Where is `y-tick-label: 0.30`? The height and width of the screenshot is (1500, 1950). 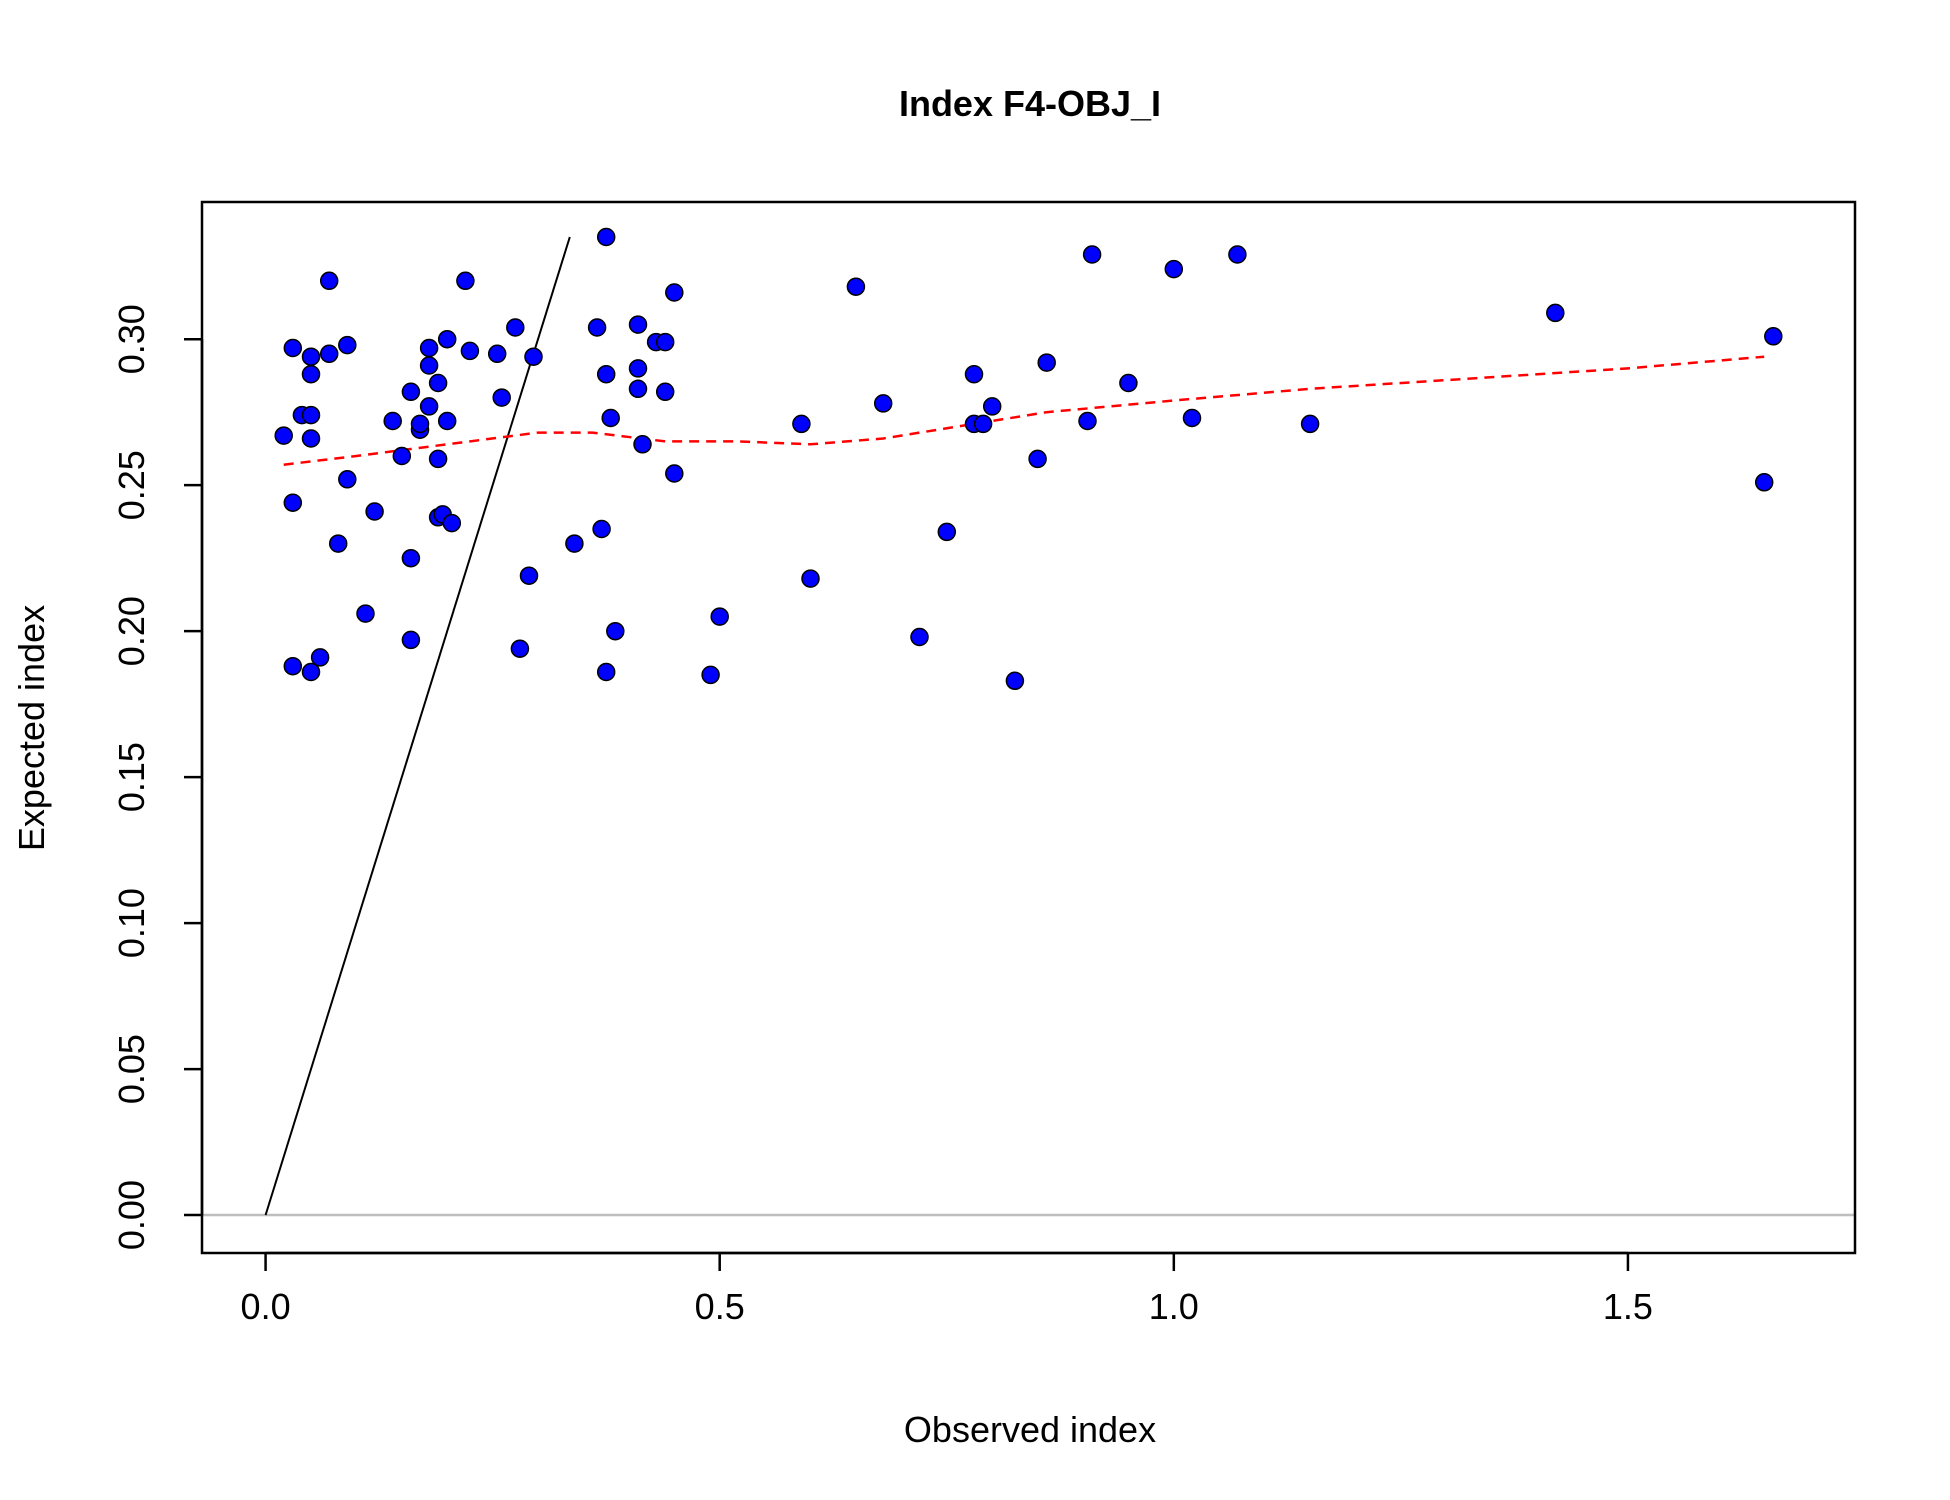
y-tick-label: 0.30 is located at coordinates (131, 339).